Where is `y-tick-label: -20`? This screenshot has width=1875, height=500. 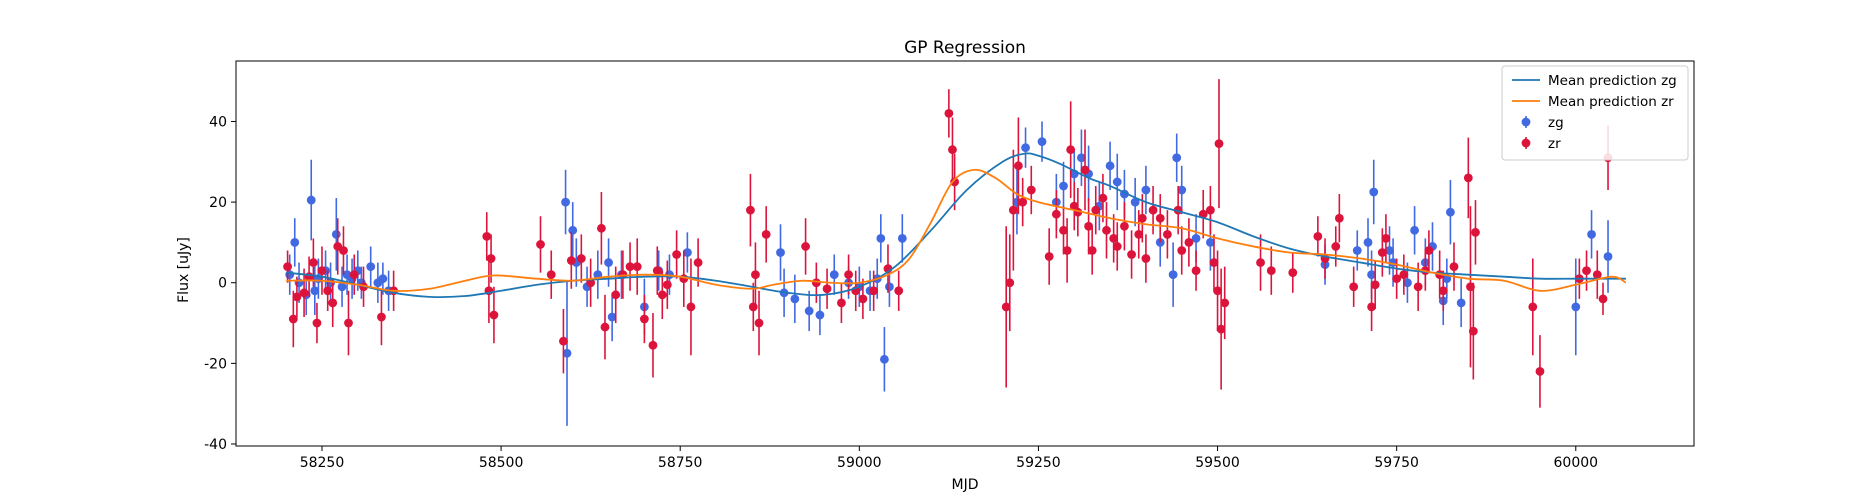 y-tick-label: -20 is located at coordinates (215, 364).